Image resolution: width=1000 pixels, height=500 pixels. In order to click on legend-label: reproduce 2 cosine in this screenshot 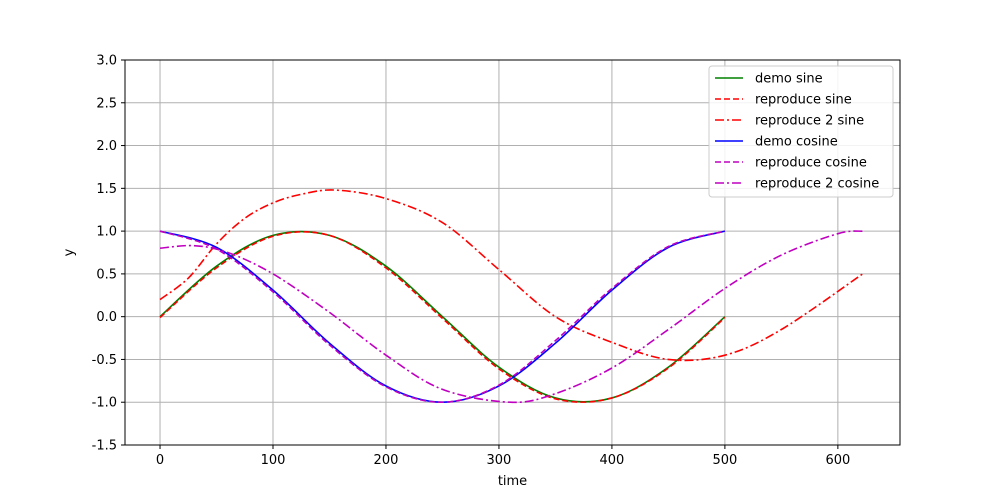, I will do `click(817, 184)`.